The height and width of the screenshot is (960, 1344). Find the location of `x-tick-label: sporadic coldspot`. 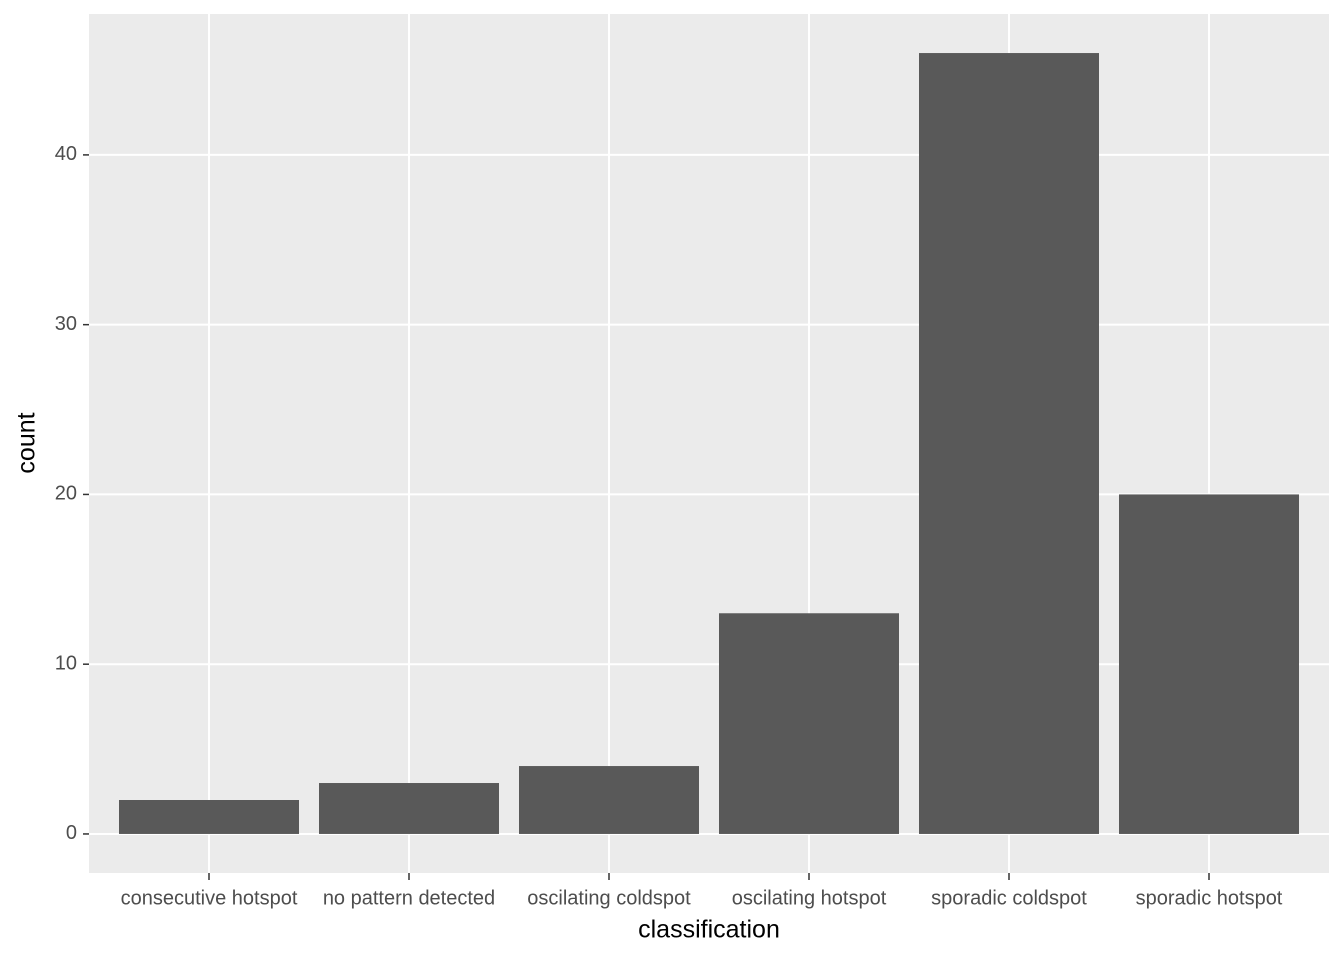

x-tick-label: sporadic coldspot is located at coordinates (1009, 898).